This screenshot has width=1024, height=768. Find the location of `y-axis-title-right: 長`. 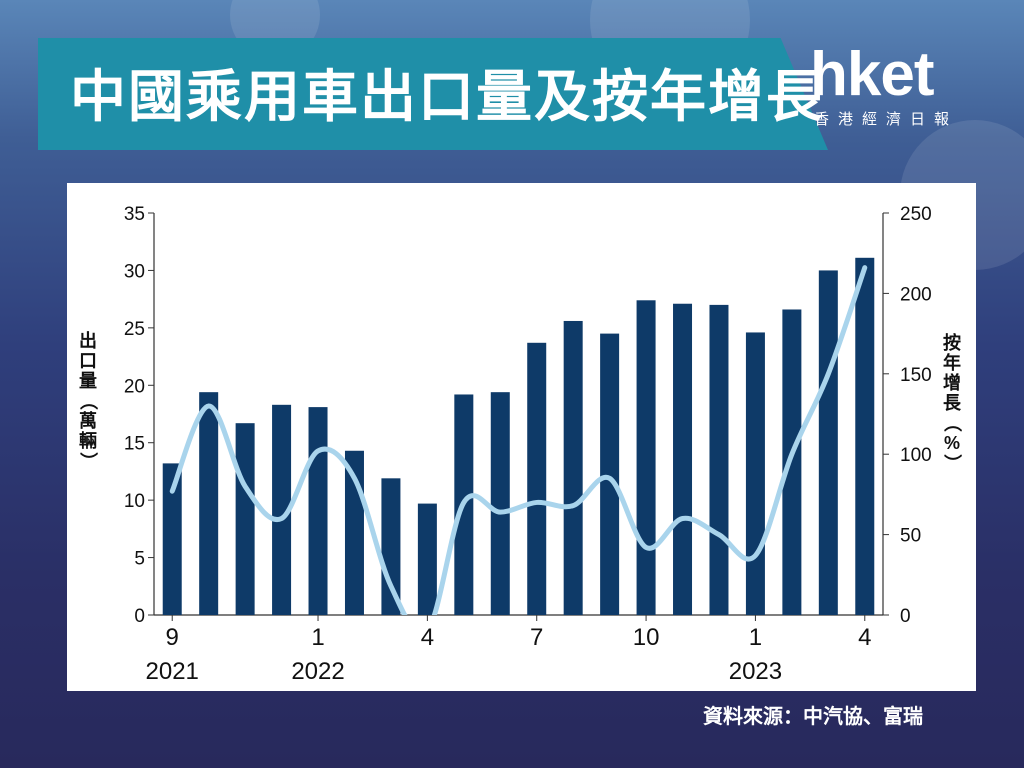

y-axis-title-right: 長 is located at coordinates (952, 403).